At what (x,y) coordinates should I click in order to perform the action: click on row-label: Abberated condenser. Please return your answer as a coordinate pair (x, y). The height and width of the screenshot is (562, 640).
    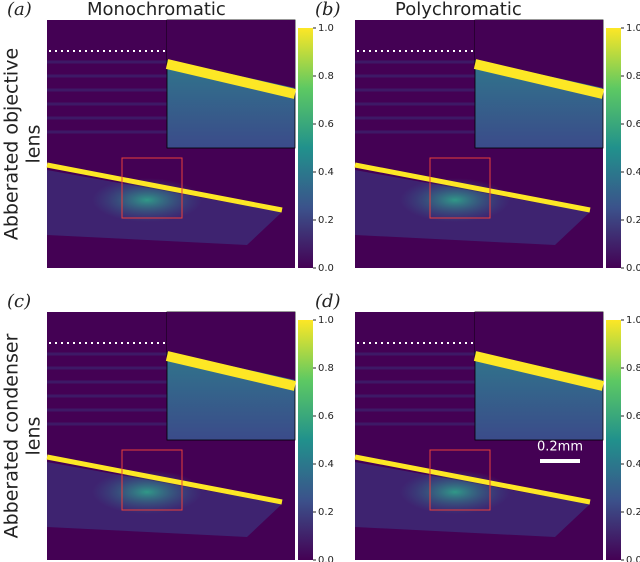
    Looking at the image, I should click on (12, 435).